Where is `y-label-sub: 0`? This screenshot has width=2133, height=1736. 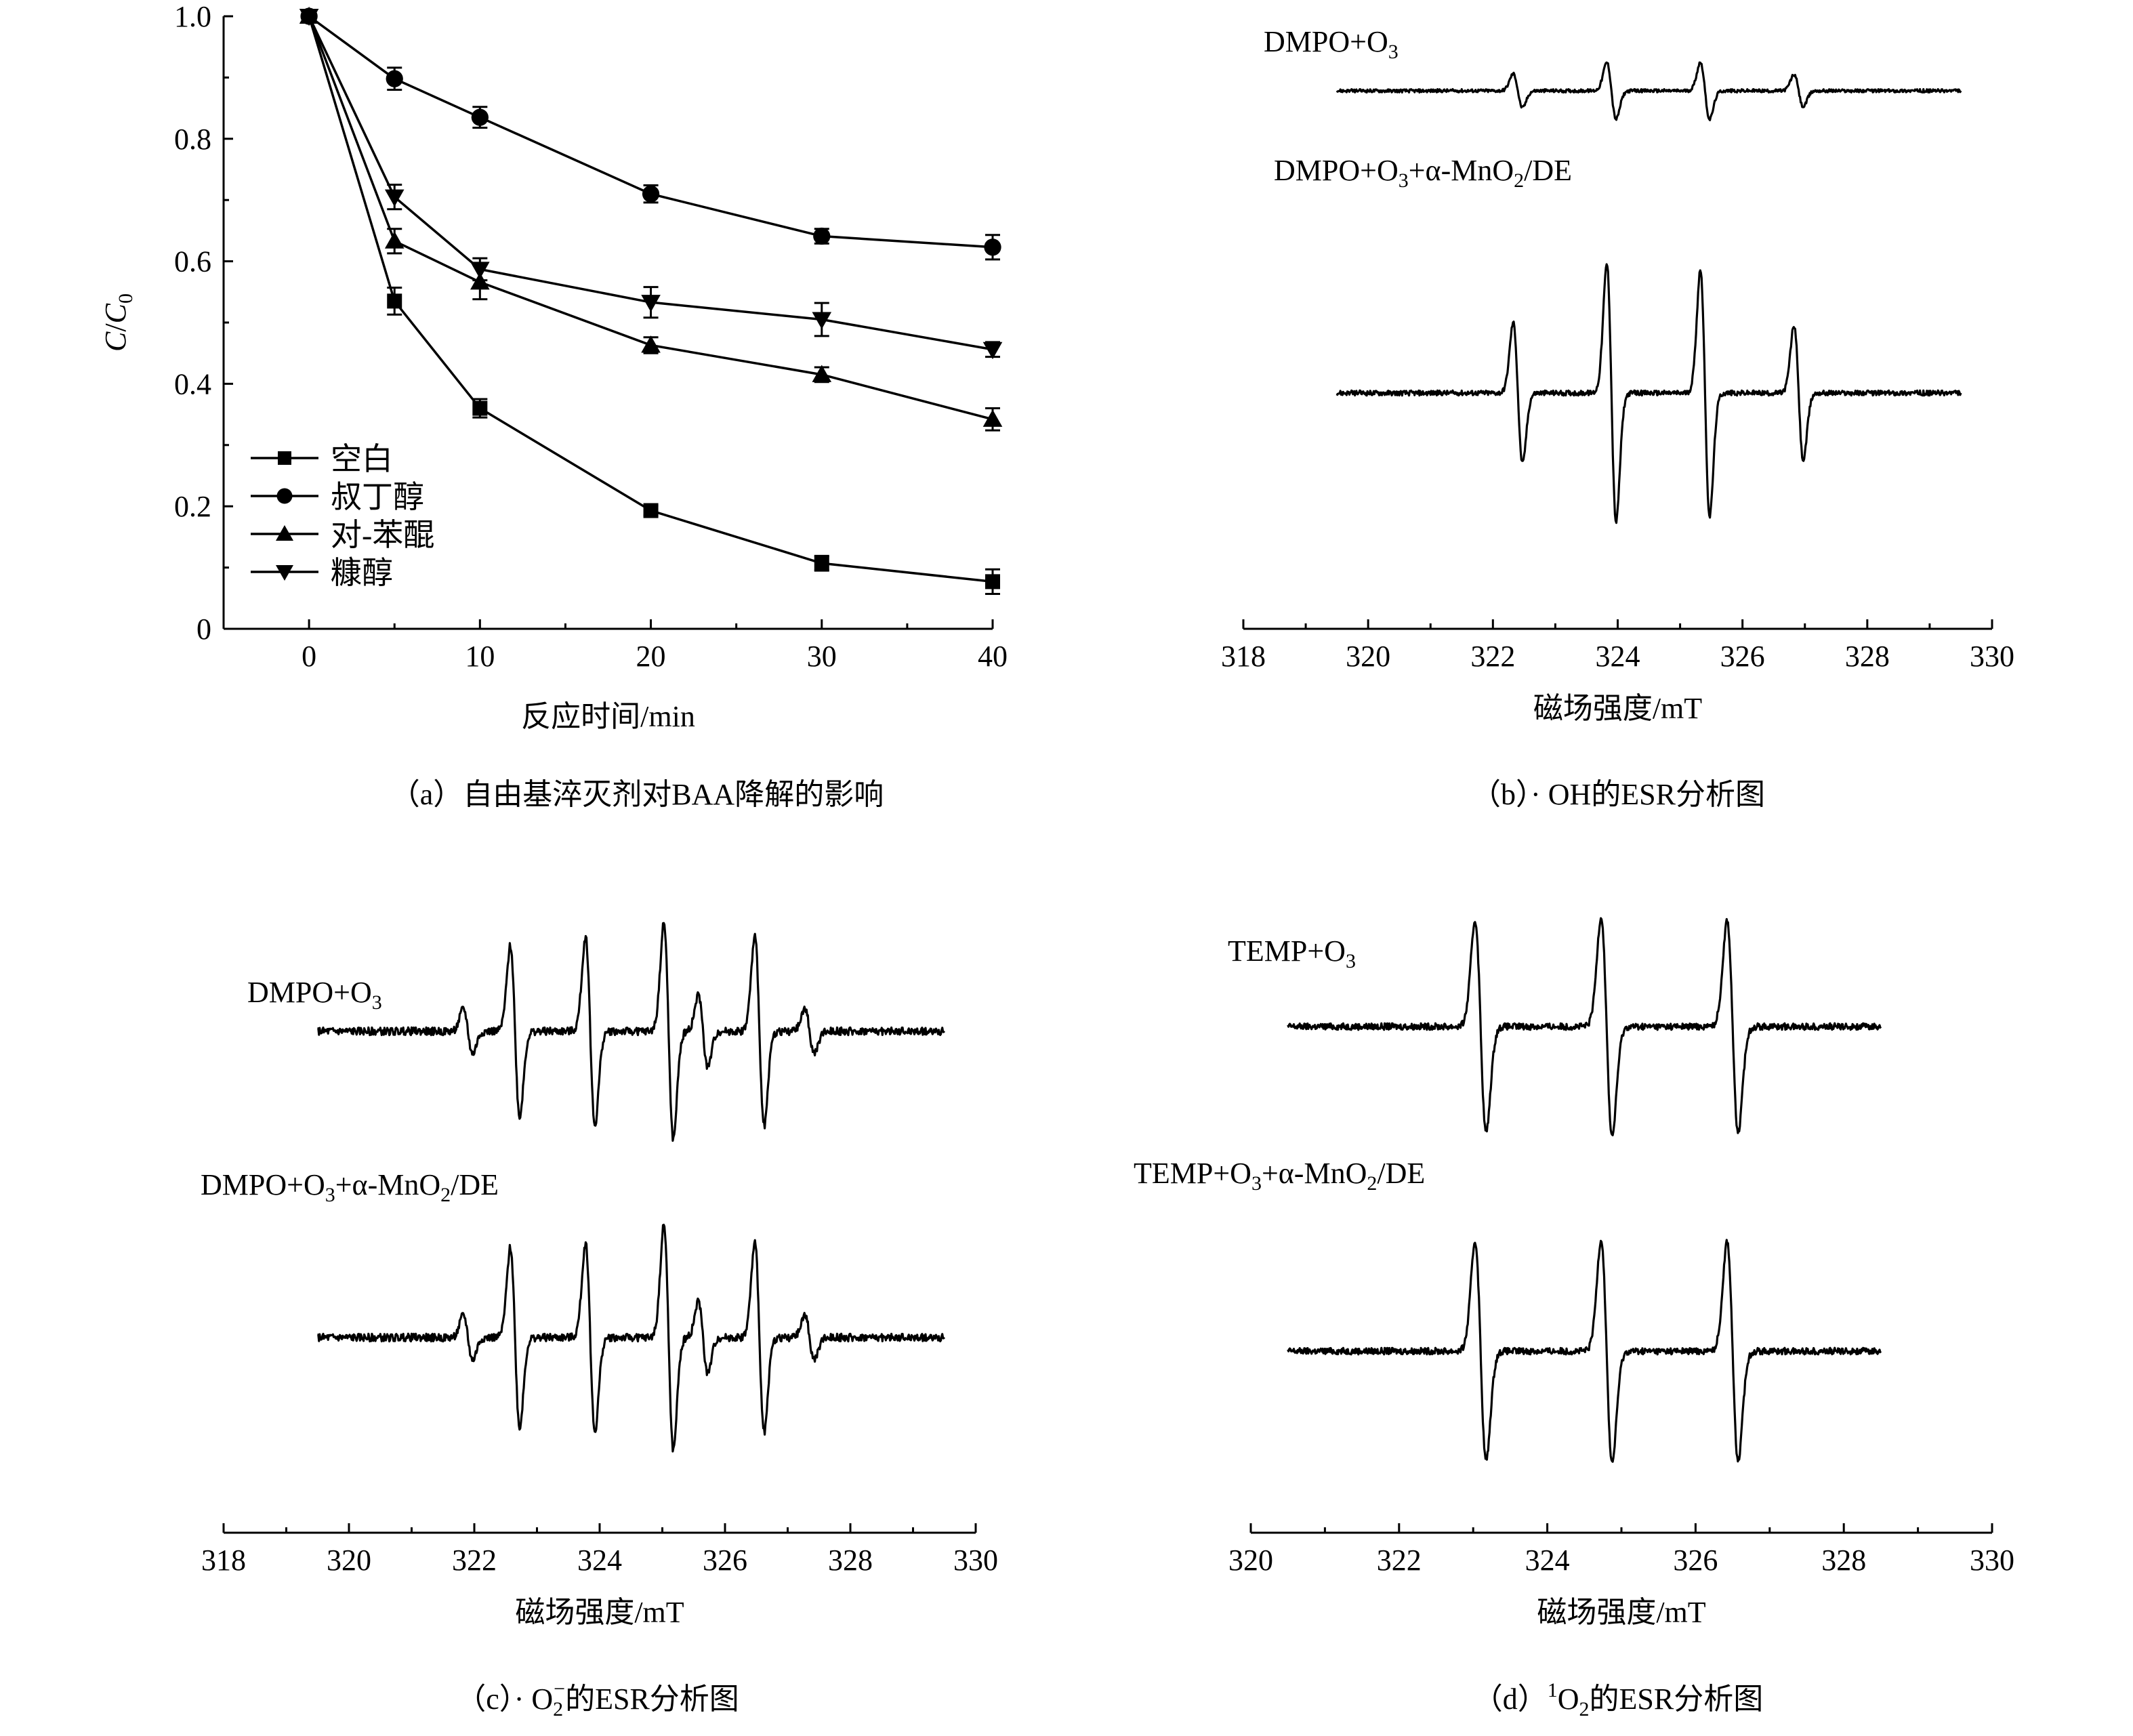 y-label-sub: 0 is located at coordinates (126, 298).